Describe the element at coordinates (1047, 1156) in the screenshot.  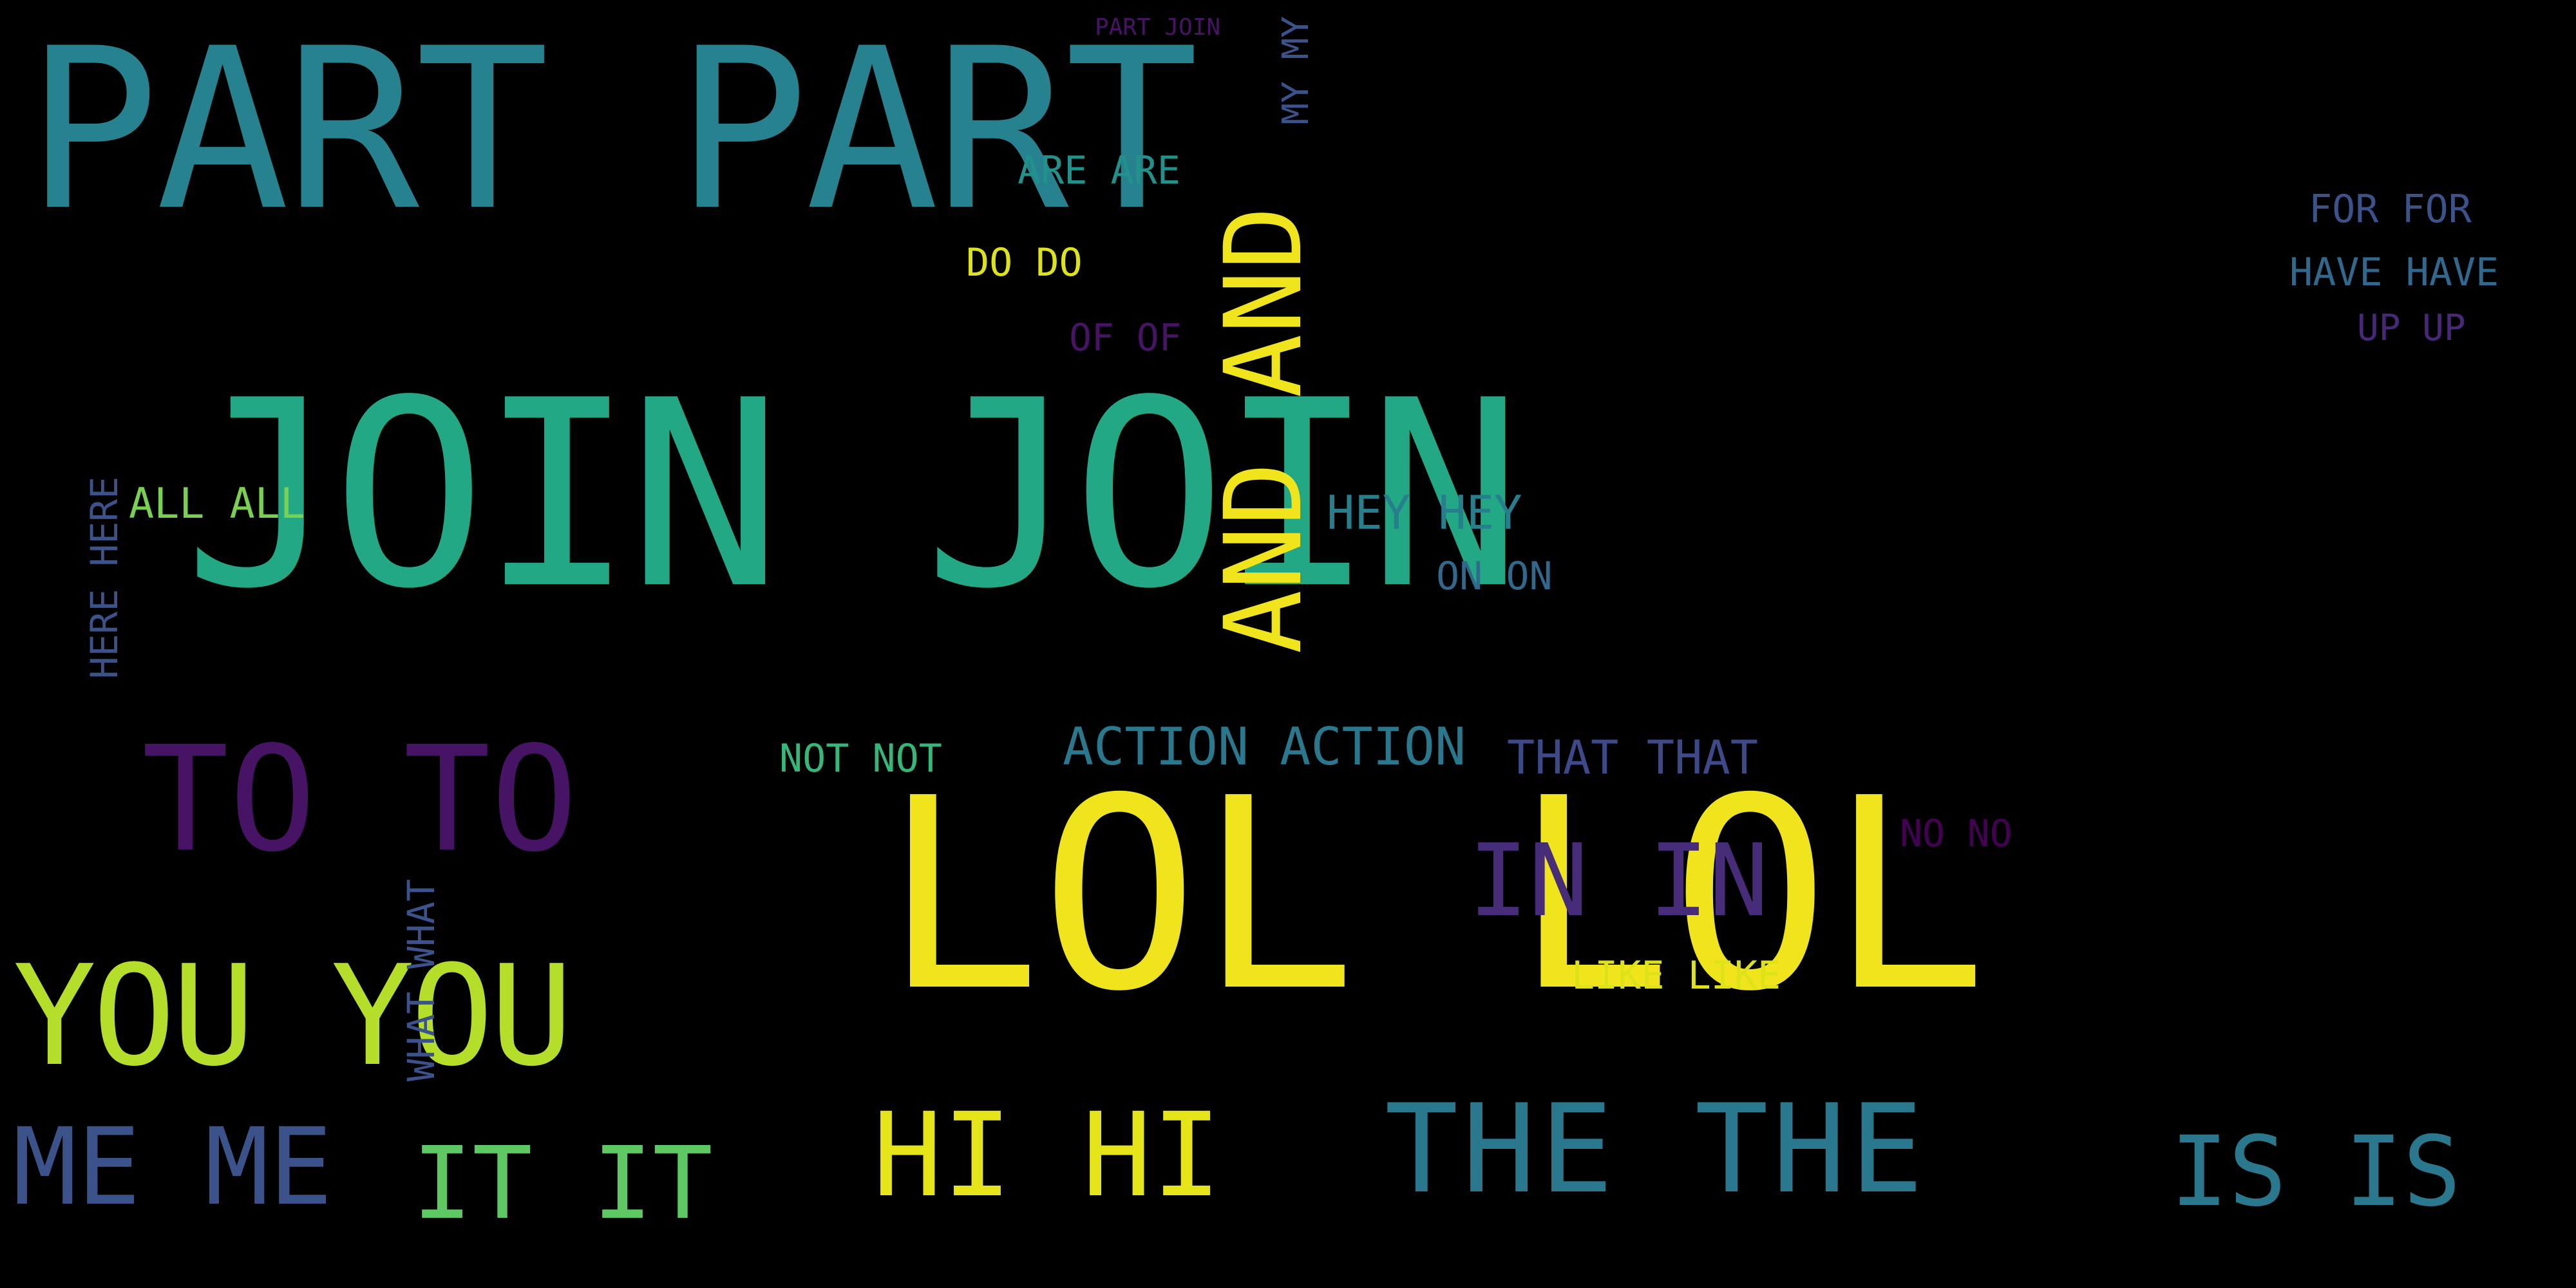
I see `word-hi: HI HI` at that location.